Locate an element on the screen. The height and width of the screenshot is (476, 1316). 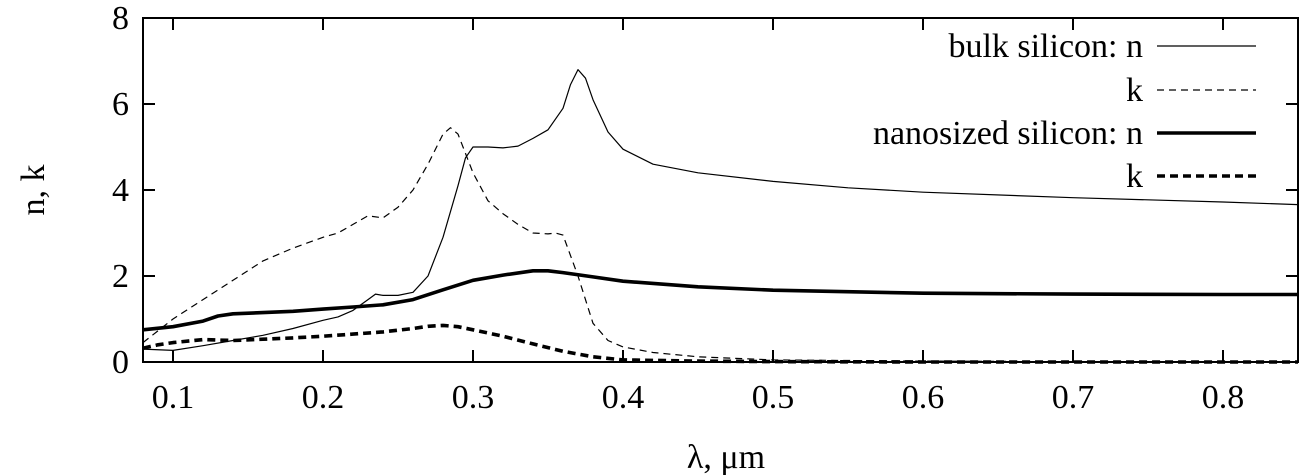
legend-label-nanosized-silicon-k: k is located at coordinates (1134, 176).